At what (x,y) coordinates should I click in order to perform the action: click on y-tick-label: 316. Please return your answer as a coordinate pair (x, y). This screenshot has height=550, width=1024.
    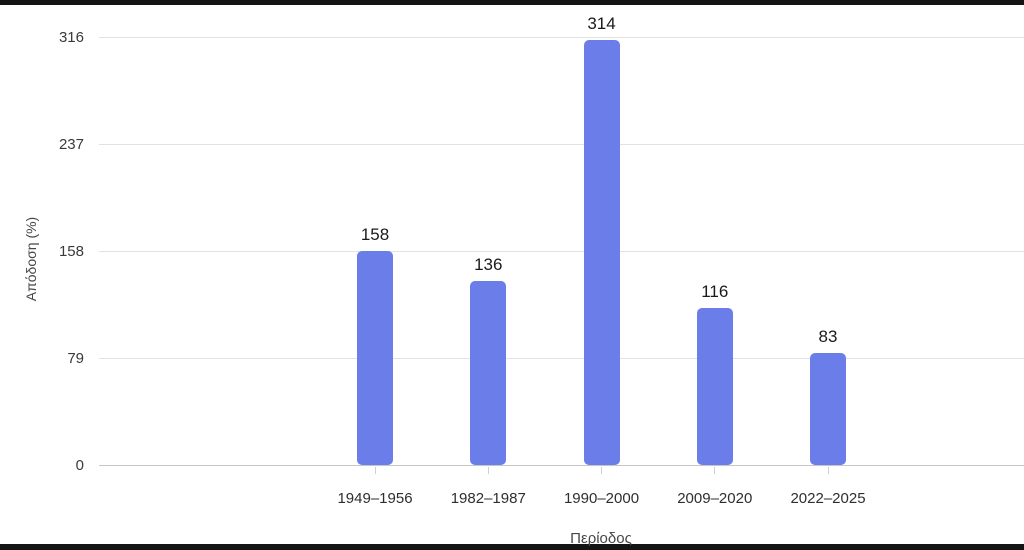
    Looking at the image, I should click on (71, 37).